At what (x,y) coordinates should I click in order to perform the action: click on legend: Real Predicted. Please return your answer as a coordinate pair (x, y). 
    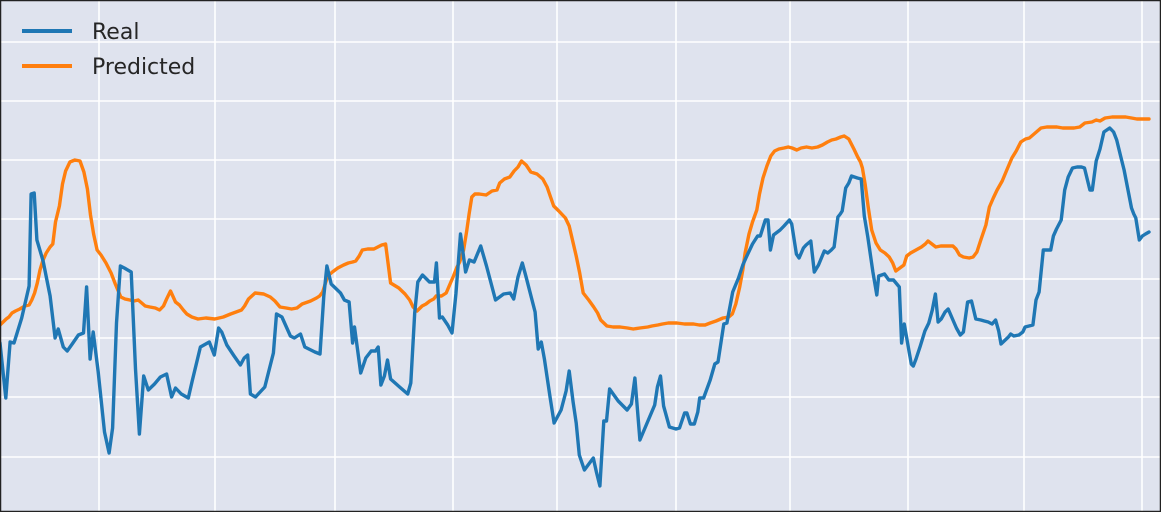
    Looking at the image, I should click on (108, 50).